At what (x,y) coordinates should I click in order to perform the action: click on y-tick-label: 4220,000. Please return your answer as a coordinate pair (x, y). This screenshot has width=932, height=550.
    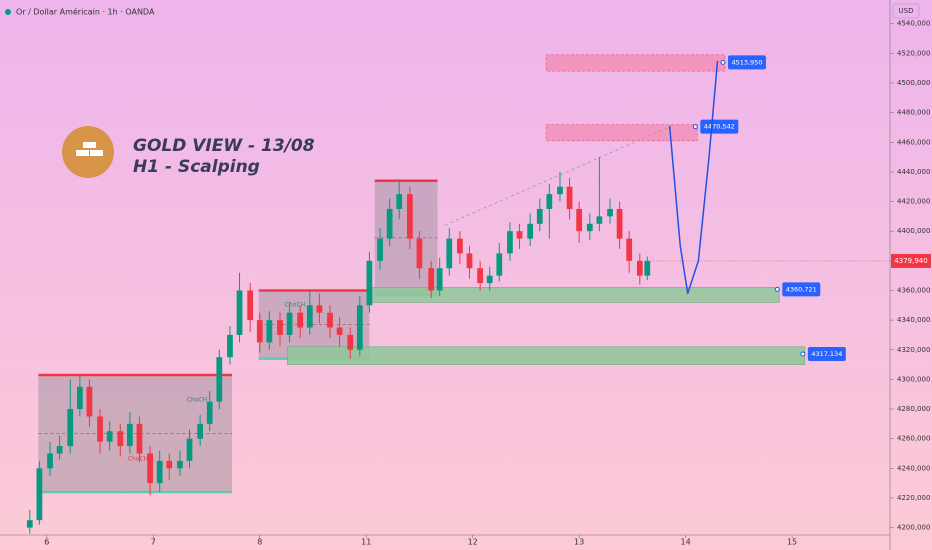
    Looking at the image, I should click on (913, 498).